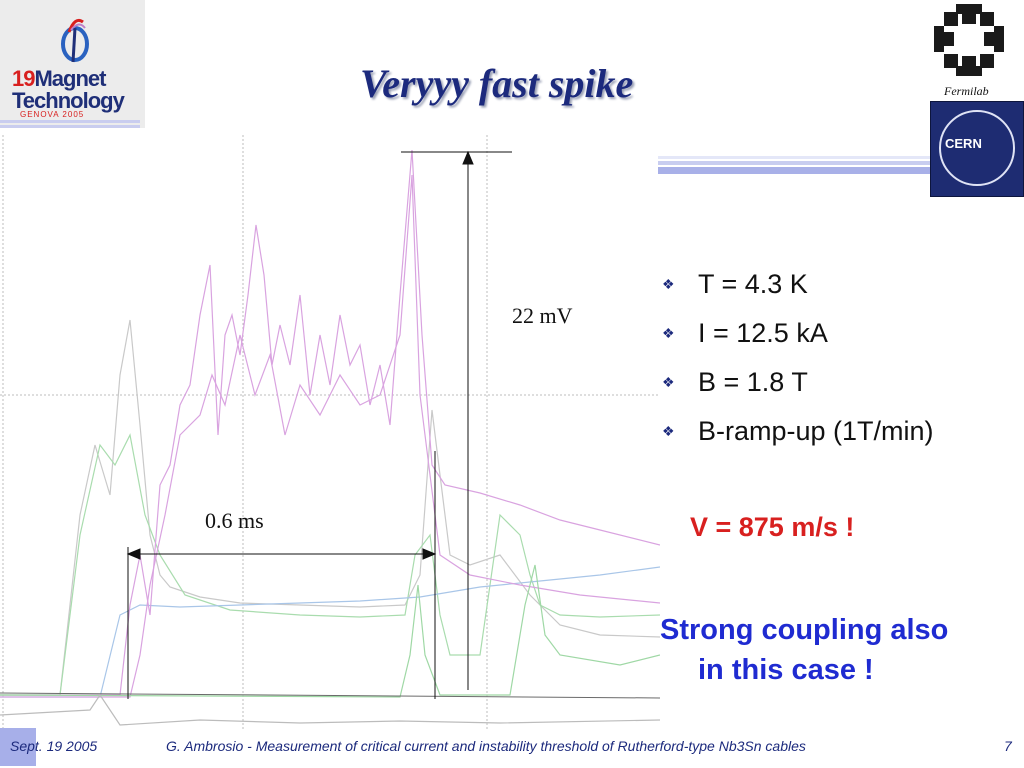 The width and height of the screenshot is (1024, 768). I want to click on time-label: 0.6 ms, so click(234, 520).